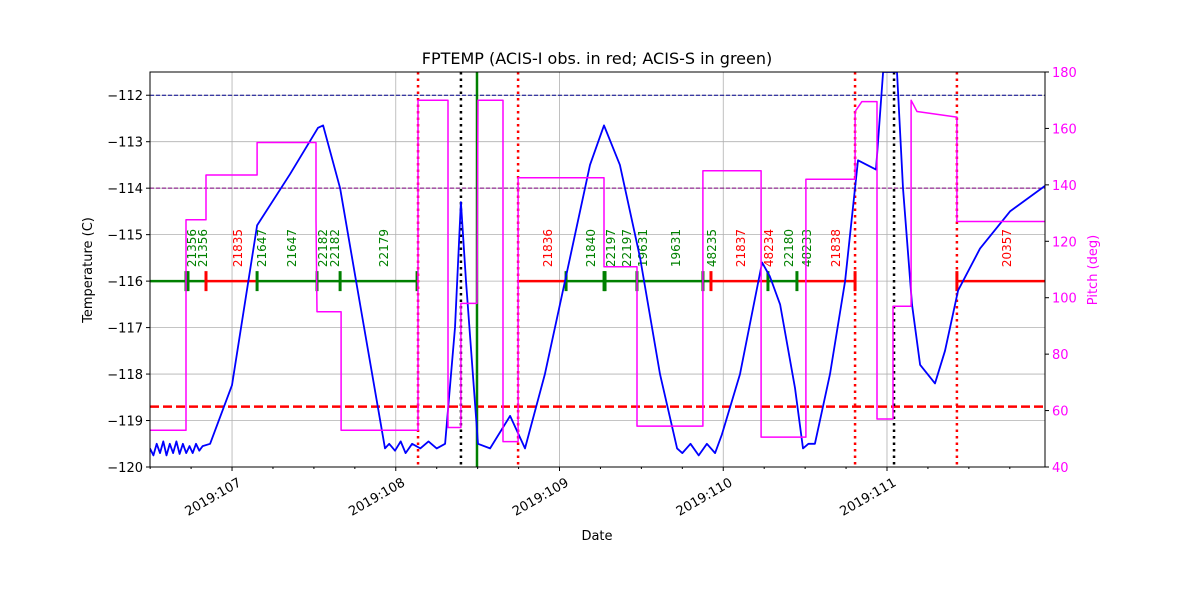 This screenshot has height=604, width=1200. What do you see at coordinates (1060, 355) in the screenshot?
I see `y2-tick-label: 80` at bounding box center [1060, 355].